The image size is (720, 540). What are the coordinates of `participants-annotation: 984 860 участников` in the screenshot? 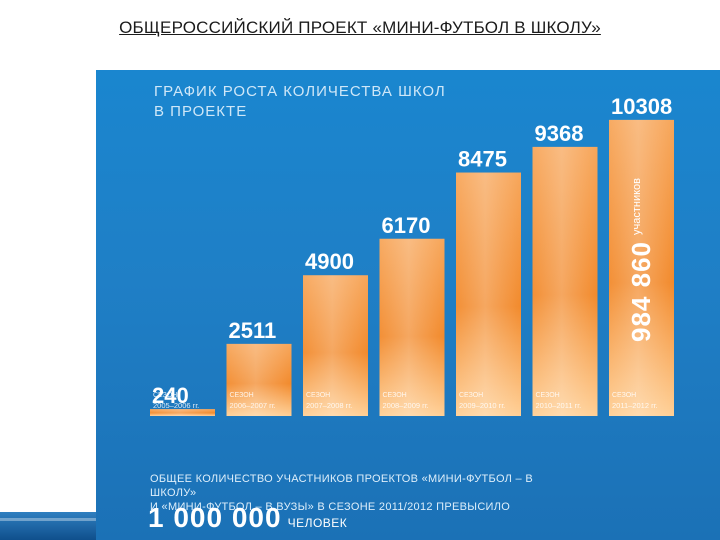 It's located at (641, 242).